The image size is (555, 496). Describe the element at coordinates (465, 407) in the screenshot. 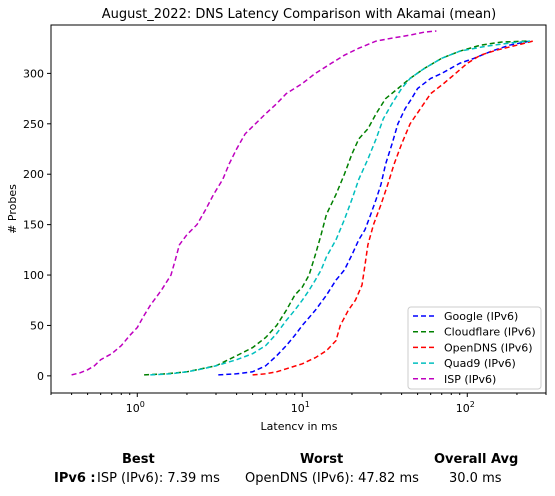

I see `x-tick-label: 10²` at that location.